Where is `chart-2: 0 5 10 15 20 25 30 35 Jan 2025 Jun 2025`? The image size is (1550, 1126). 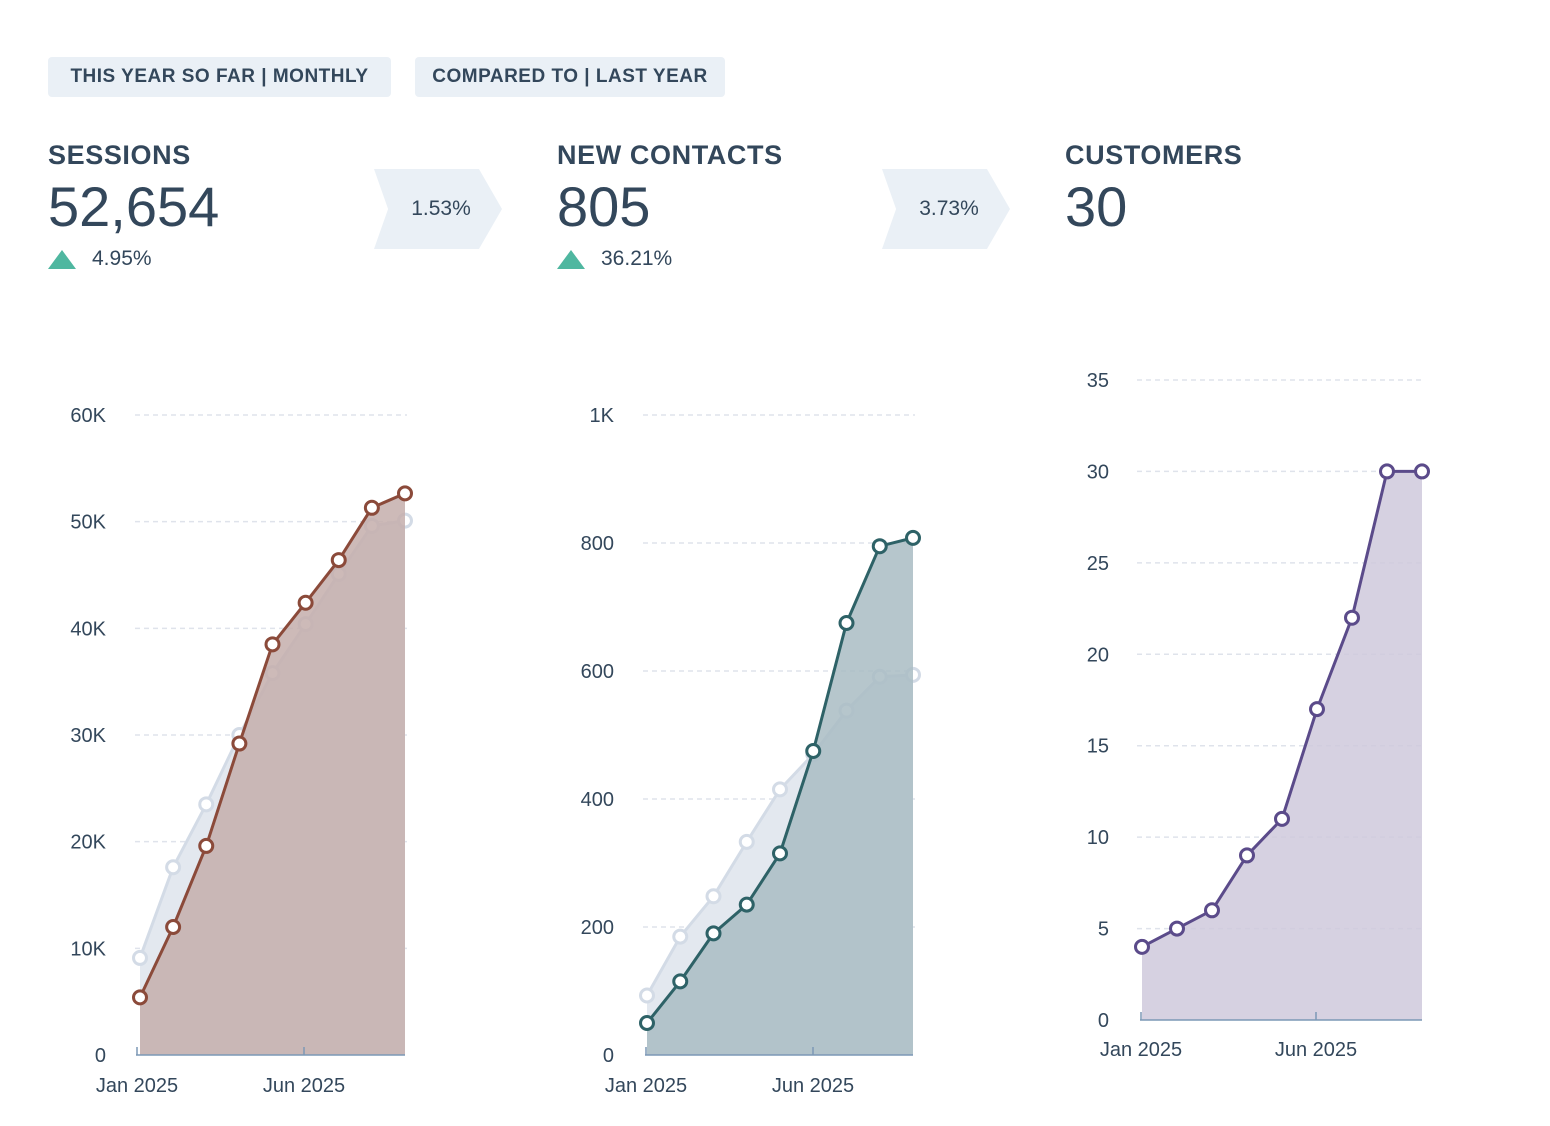
chart-2: 0 5 10 15 20 25 30 35 Jan 2025 Jun 2025 is located at coordinates (1258, 715).